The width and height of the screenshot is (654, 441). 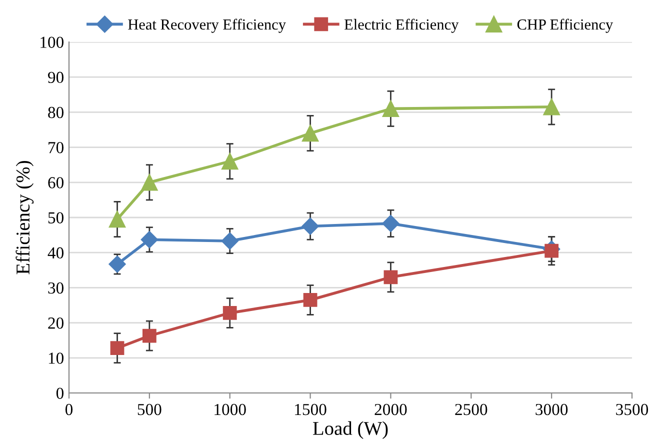 What do you see at coordinates (60, 393) in the screenshot?
I see `y-tick-label: 0` at bounding box center [60, 393].